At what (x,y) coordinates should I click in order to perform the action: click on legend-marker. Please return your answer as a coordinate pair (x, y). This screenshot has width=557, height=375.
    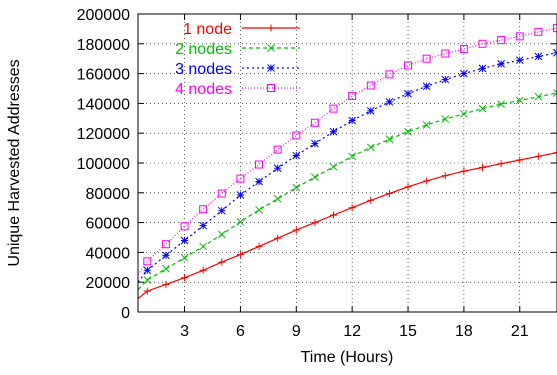
    Looking at the image, I should click on (271, 68).